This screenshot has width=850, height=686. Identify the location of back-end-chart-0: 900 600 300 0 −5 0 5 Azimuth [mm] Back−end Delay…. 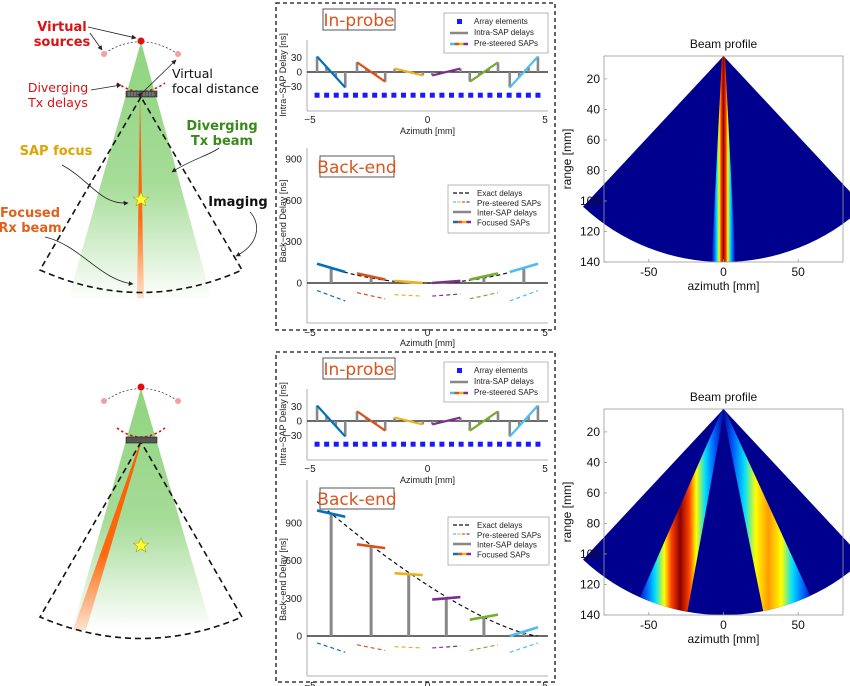
(414, 248).